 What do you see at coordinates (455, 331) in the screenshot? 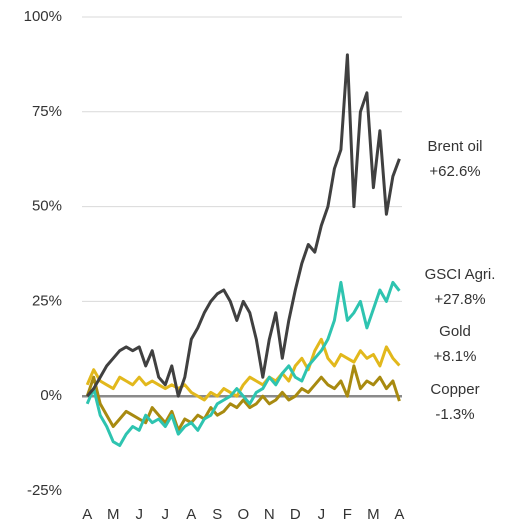
I see `series-label: Gold` at bounding box center [455, 331].